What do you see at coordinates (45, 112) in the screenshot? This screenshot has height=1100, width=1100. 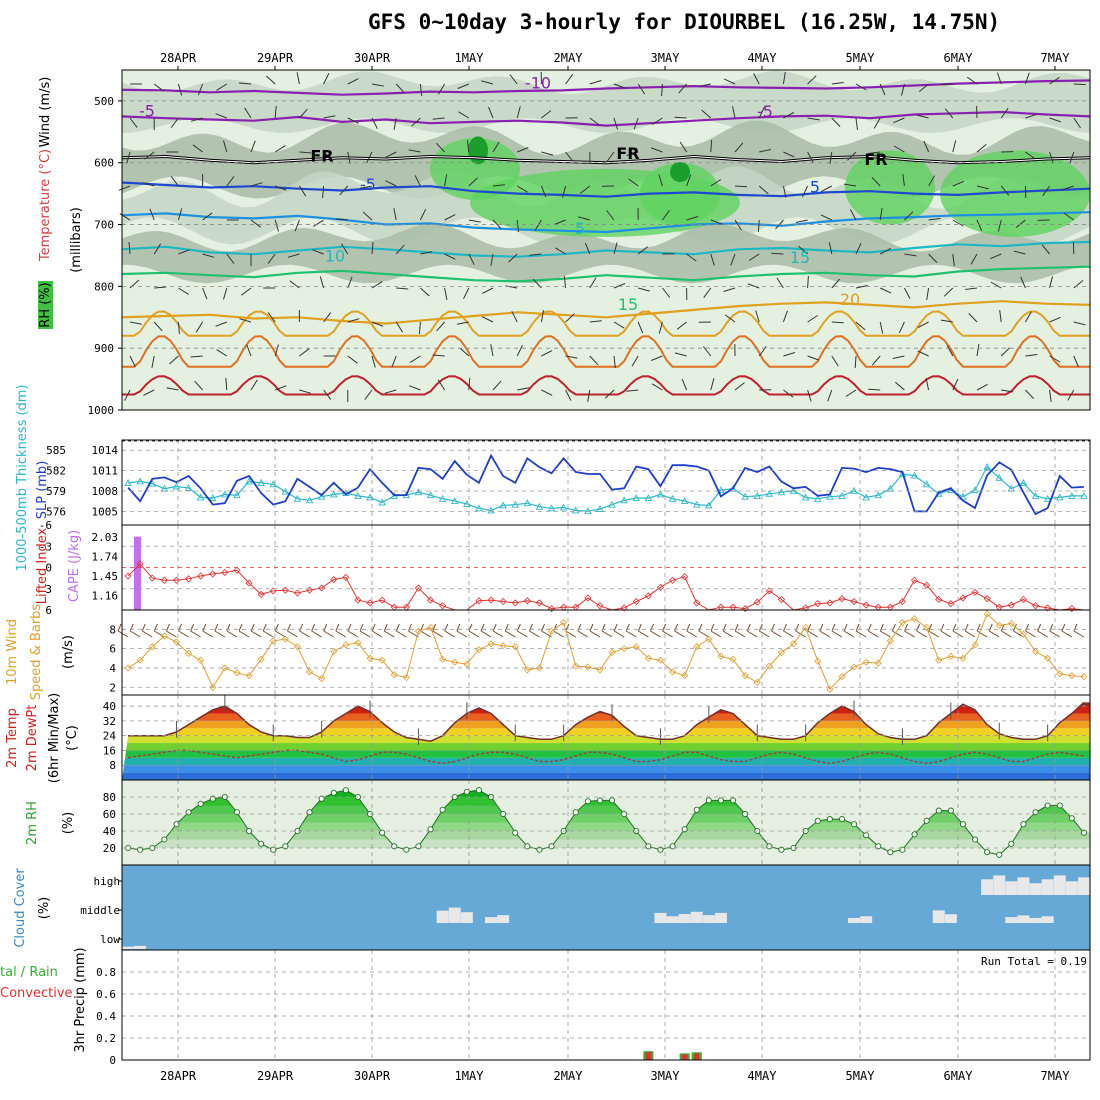 I see `wind-axis-label: Wind (m/s)` at bounding box center [45, 112].